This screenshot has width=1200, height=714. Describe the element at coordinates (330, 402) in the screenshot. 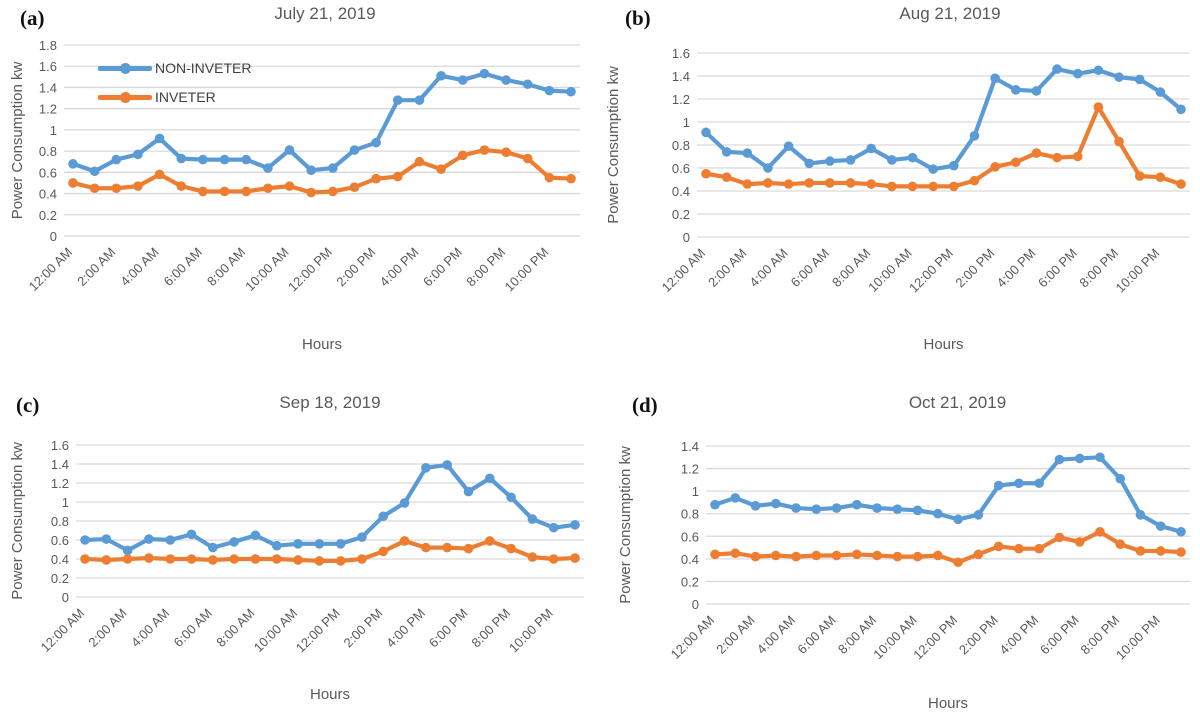

I see `chart-title-c: Sep 18, 2019` at that location.